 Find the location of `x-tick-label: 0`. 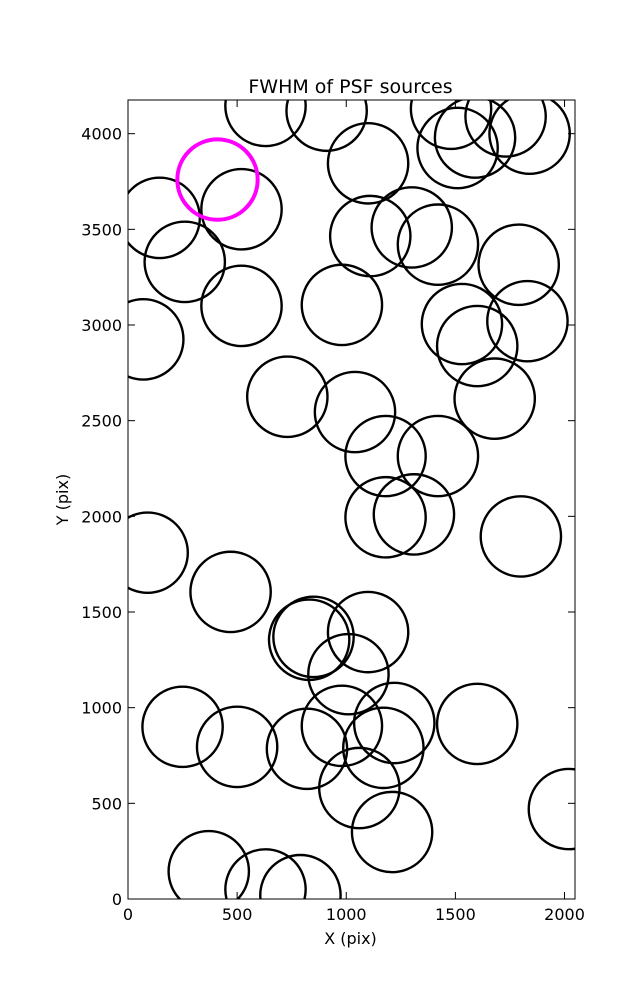

x-tick-label: 0 is located at coordinates (128, 914).